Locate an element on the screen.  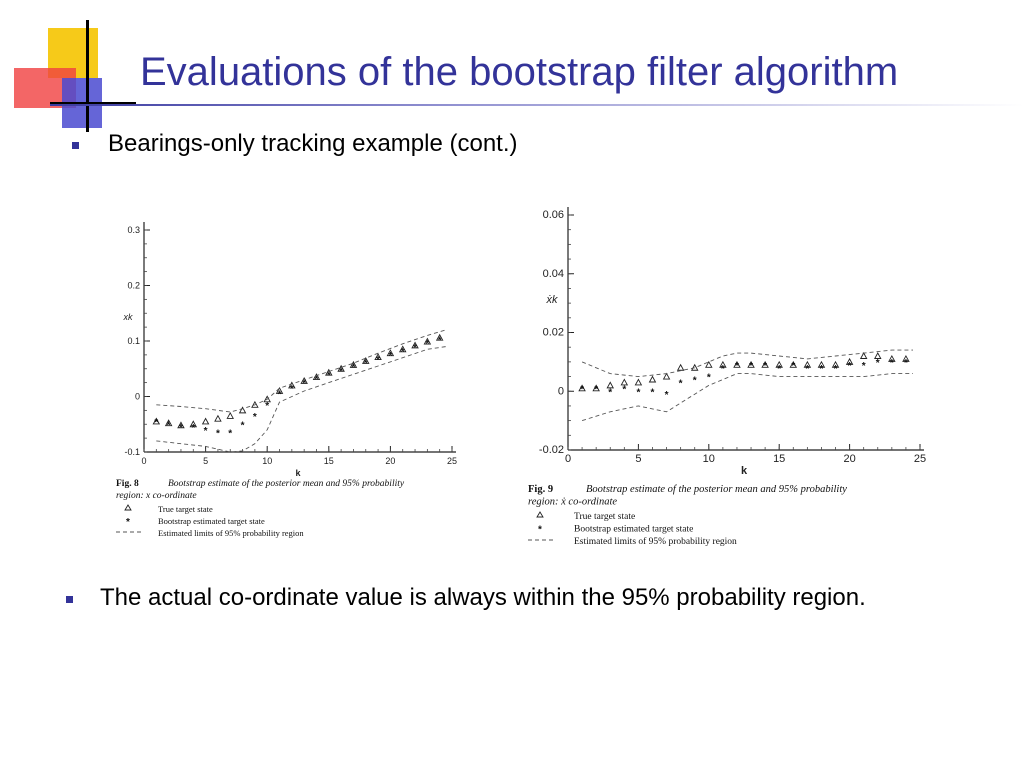
fig8-x-axis-label: k is located at coordinates (298, 473).